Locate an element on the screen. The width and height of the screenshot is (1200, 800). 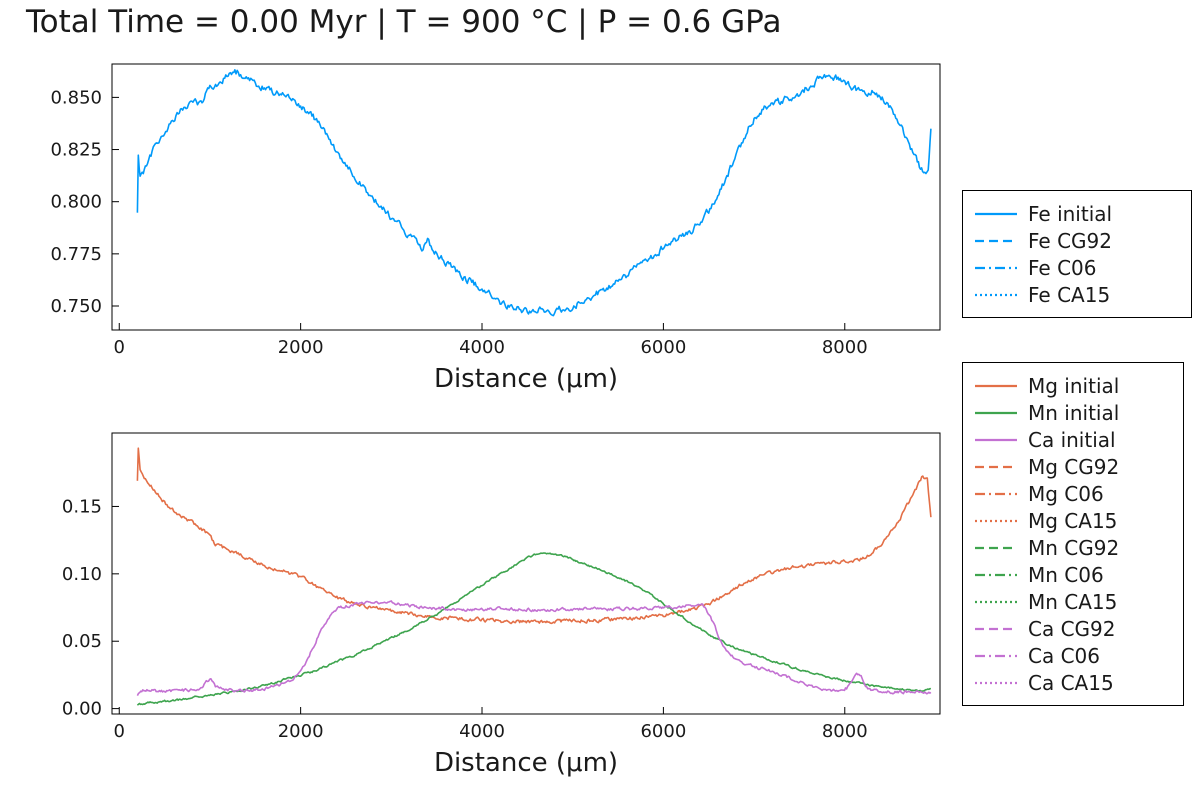
legend-item: Fe CA15 is located at coordinates (1076, 294).